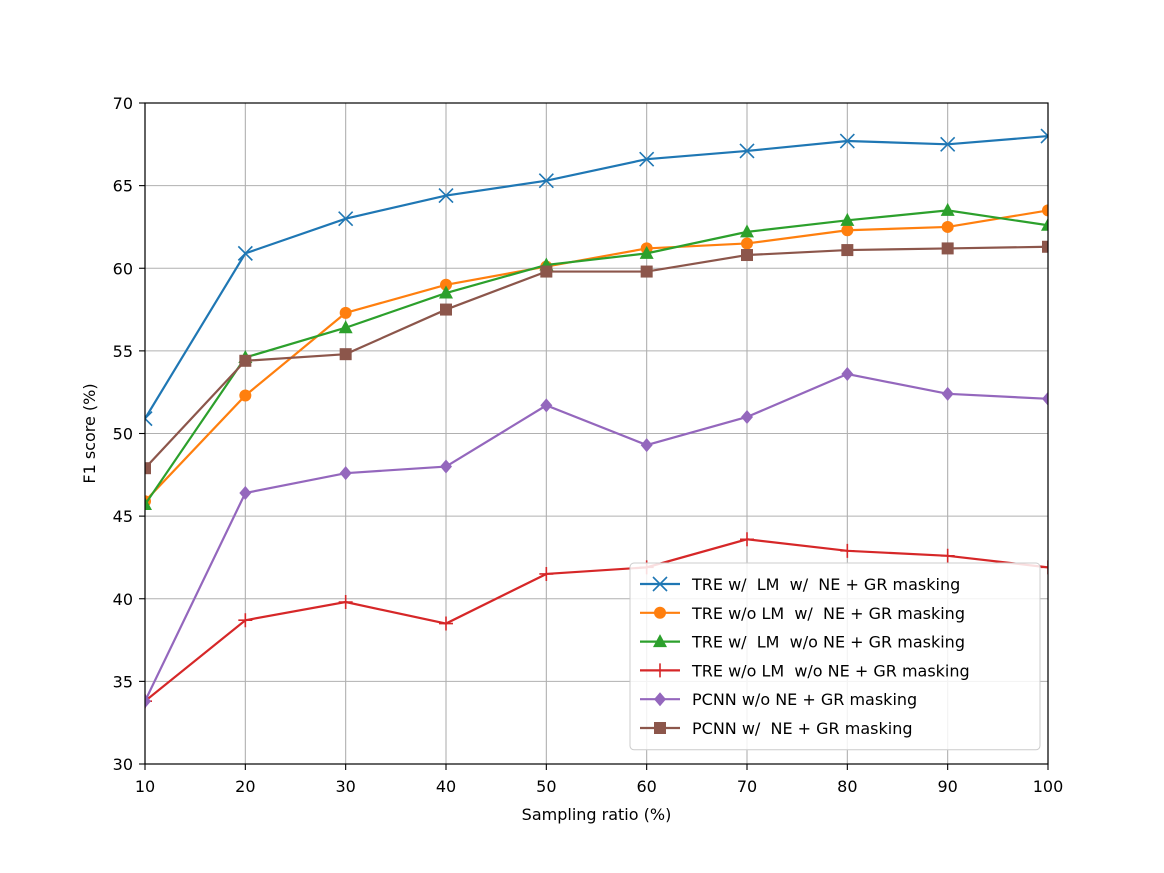 The image size is (1164, 873). I want to click on x-axis-label: Sampling ratio (%), so click(597, 814).